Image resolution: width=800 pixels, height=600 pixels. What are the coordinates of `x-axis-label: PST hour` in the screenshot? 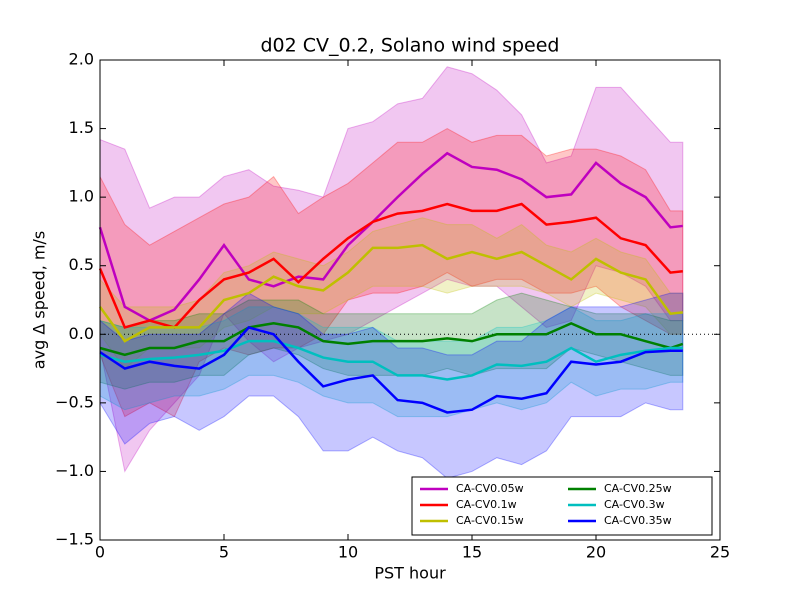 It's located at (410, 573).